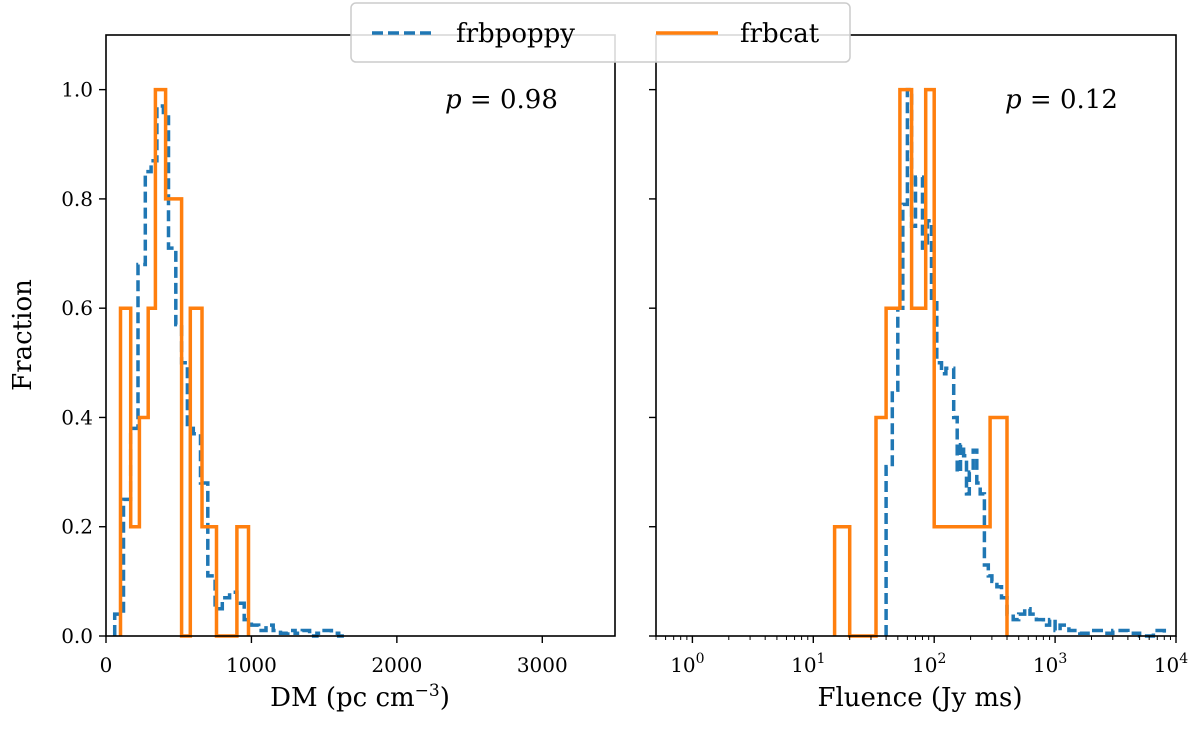 The width and height of the screenshot is (1200, 733). I want to click on right-xlabel: Fluence (Jy ms), so click(919, 698).